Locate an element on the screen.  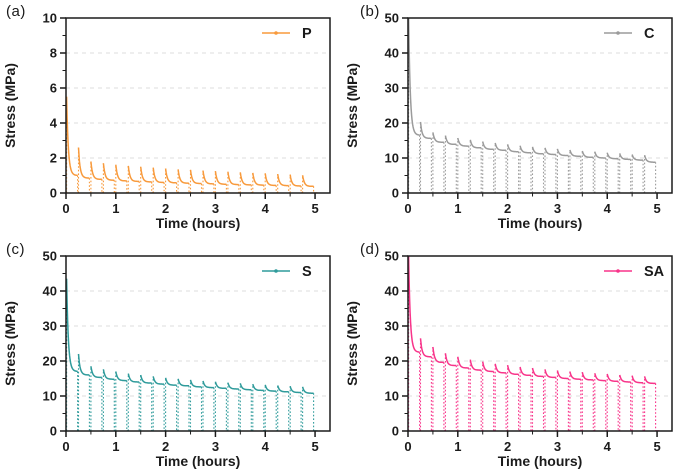
panel-label-a: (a) is located at coordinates (16, 11).